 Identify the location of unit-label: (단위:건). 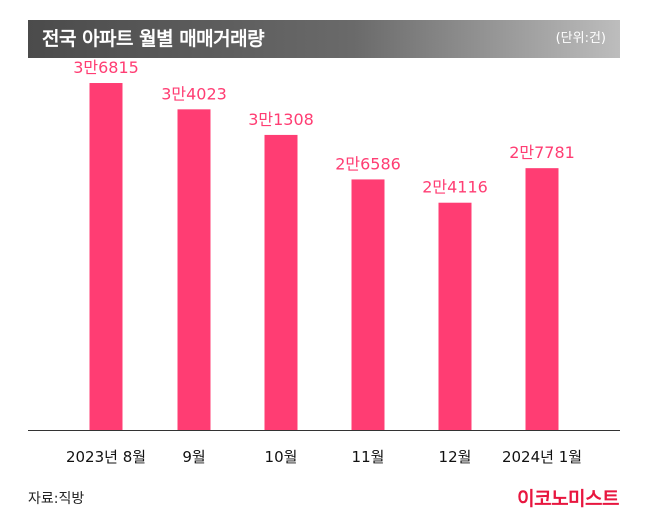
(580, 38).